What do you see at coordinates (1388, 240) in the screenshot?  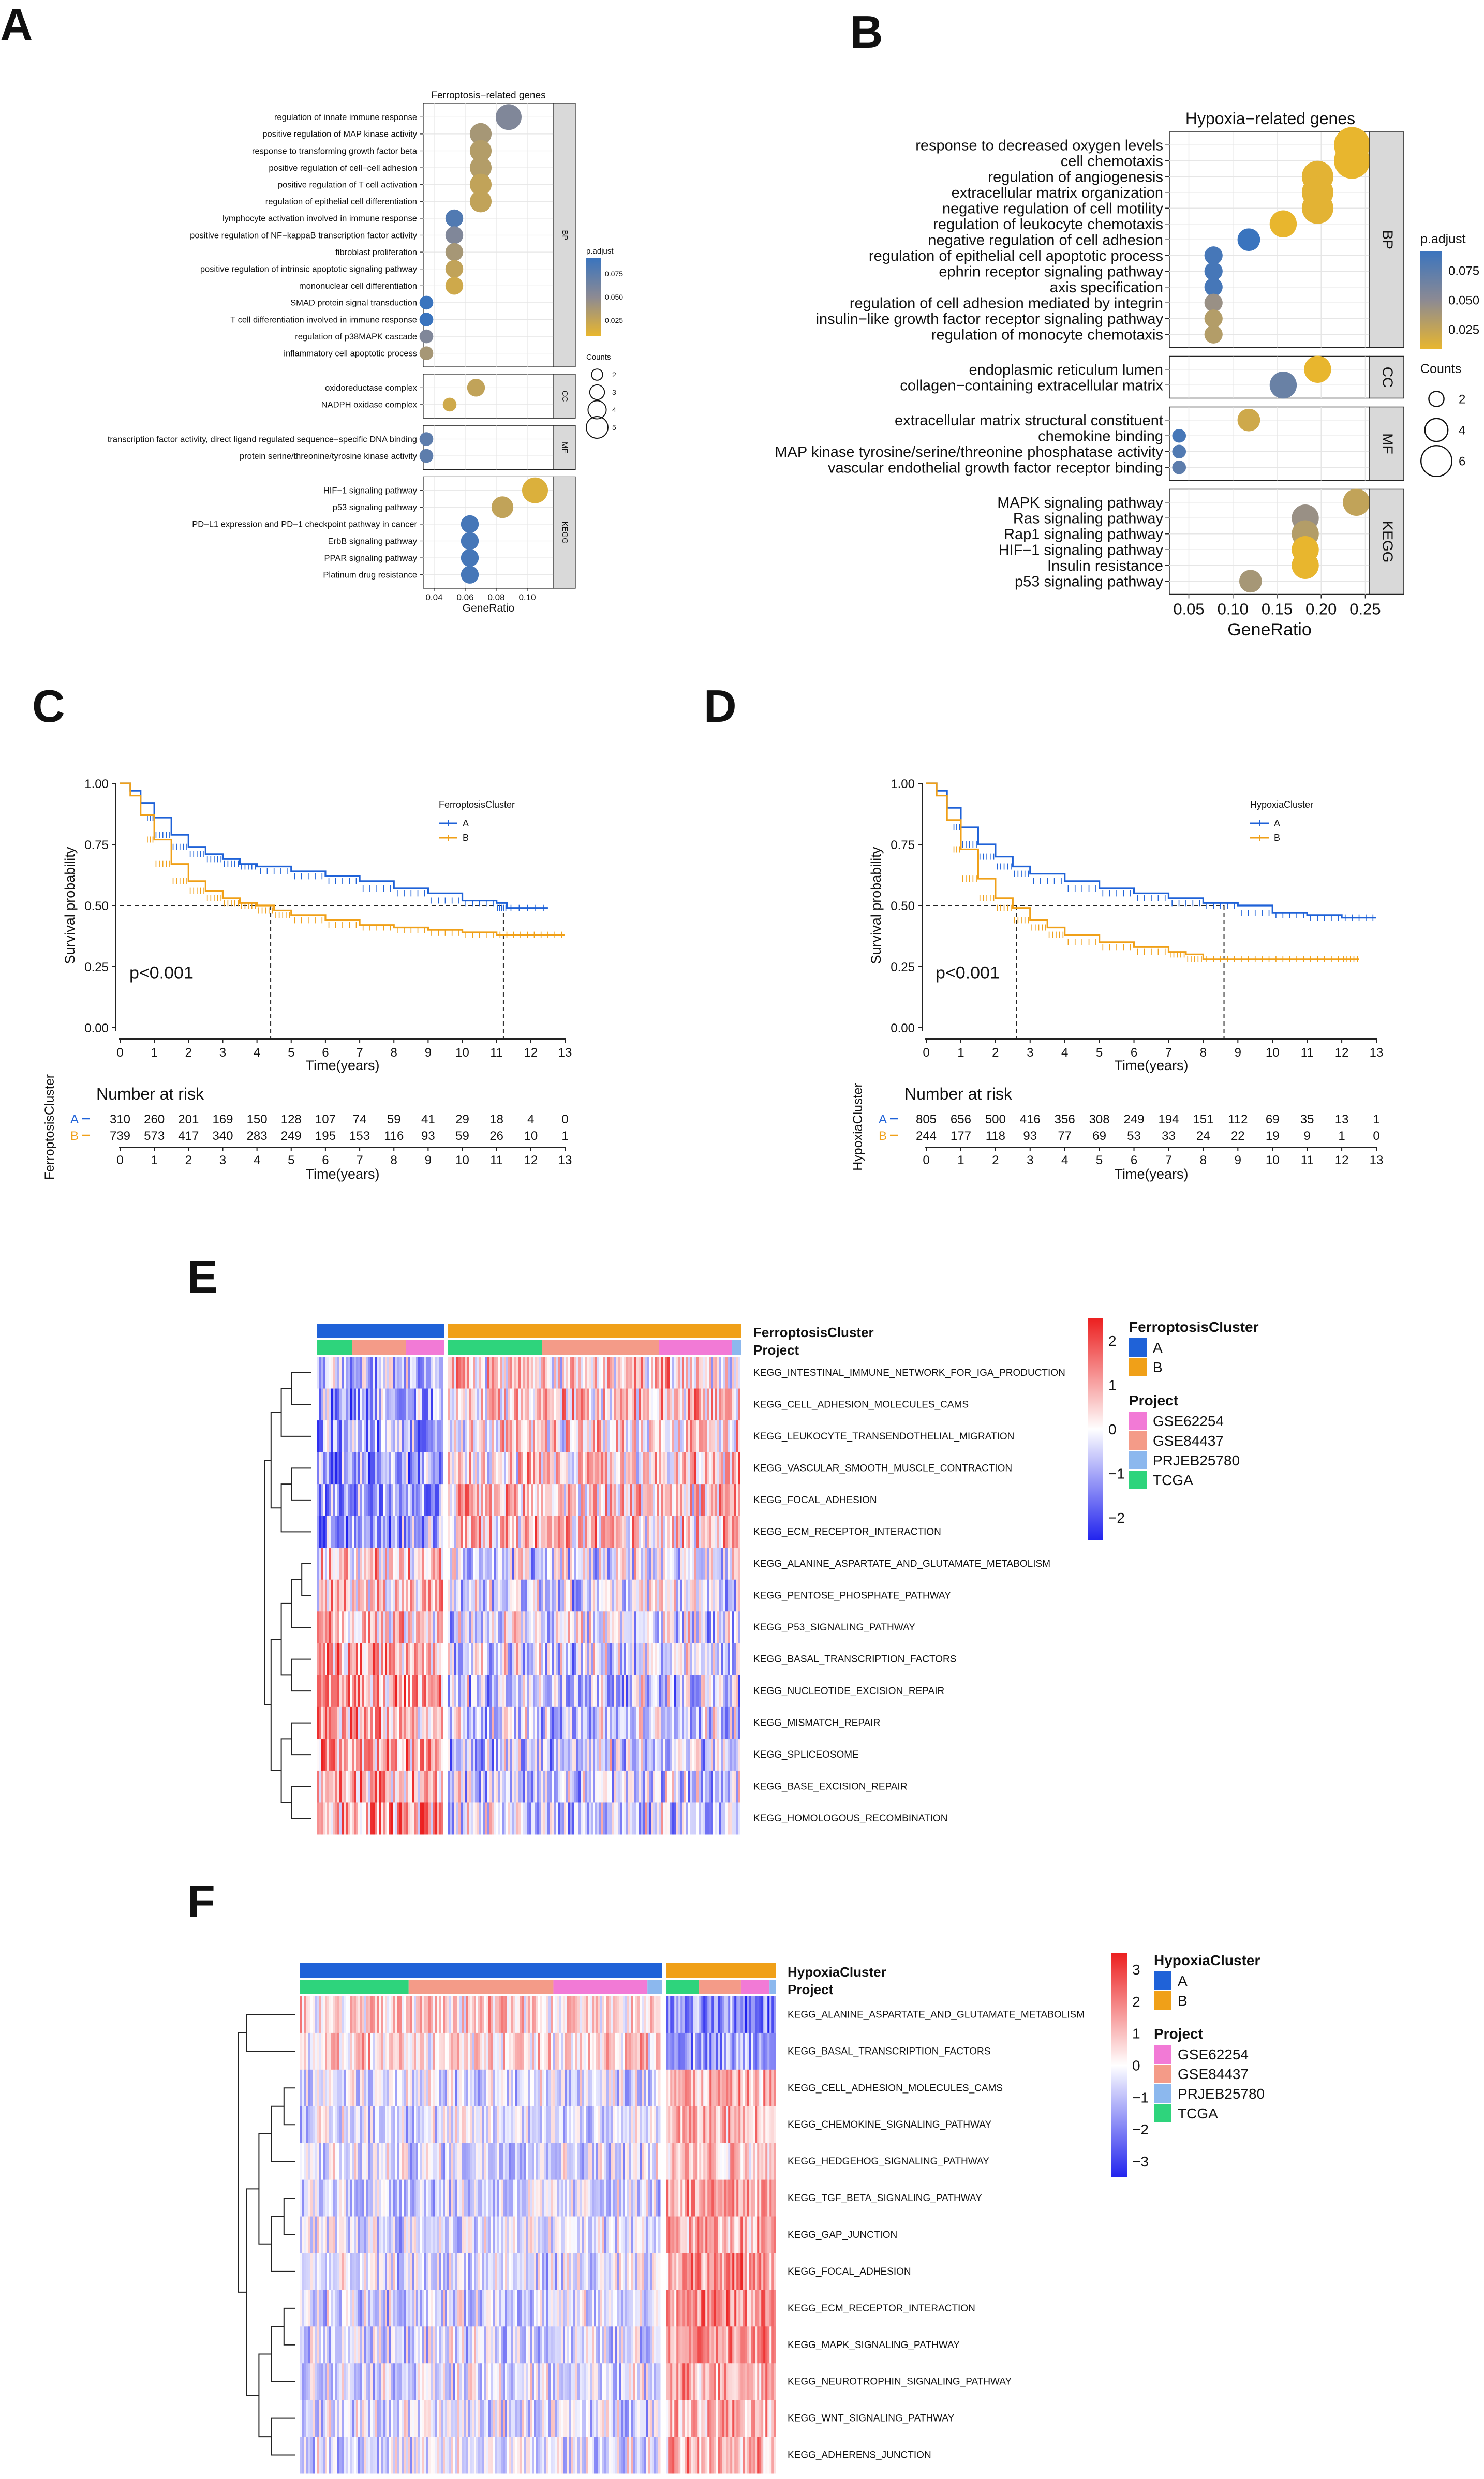 I see `facet-strip-label: BP` at bounding box center [1388, 240].